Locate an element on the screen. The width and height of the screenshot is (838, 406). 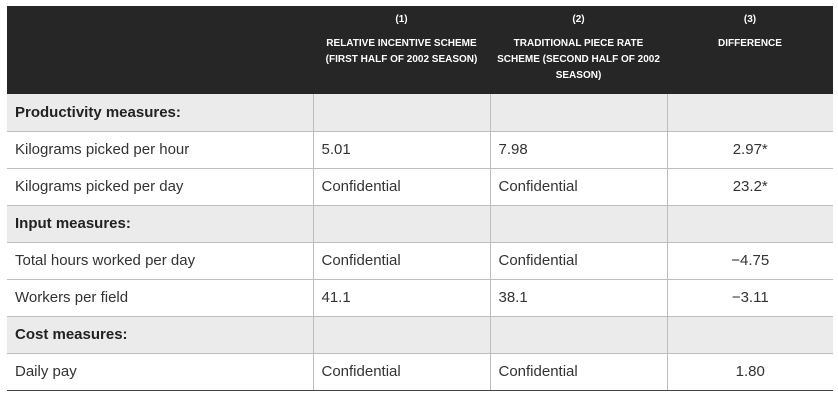
section-row: Productivity measures: is located at coordinates (420, 113).